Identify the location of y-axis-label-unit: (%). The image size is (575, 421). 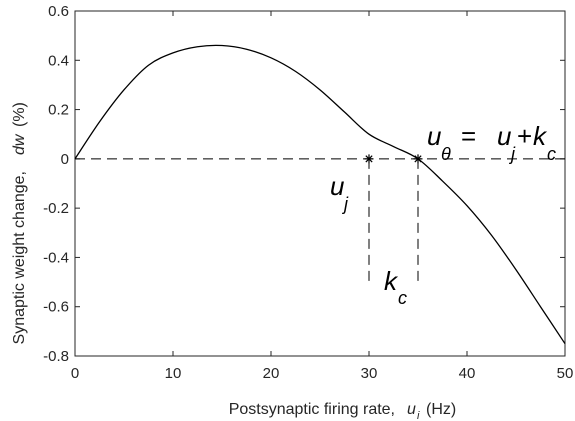
(19, 114).